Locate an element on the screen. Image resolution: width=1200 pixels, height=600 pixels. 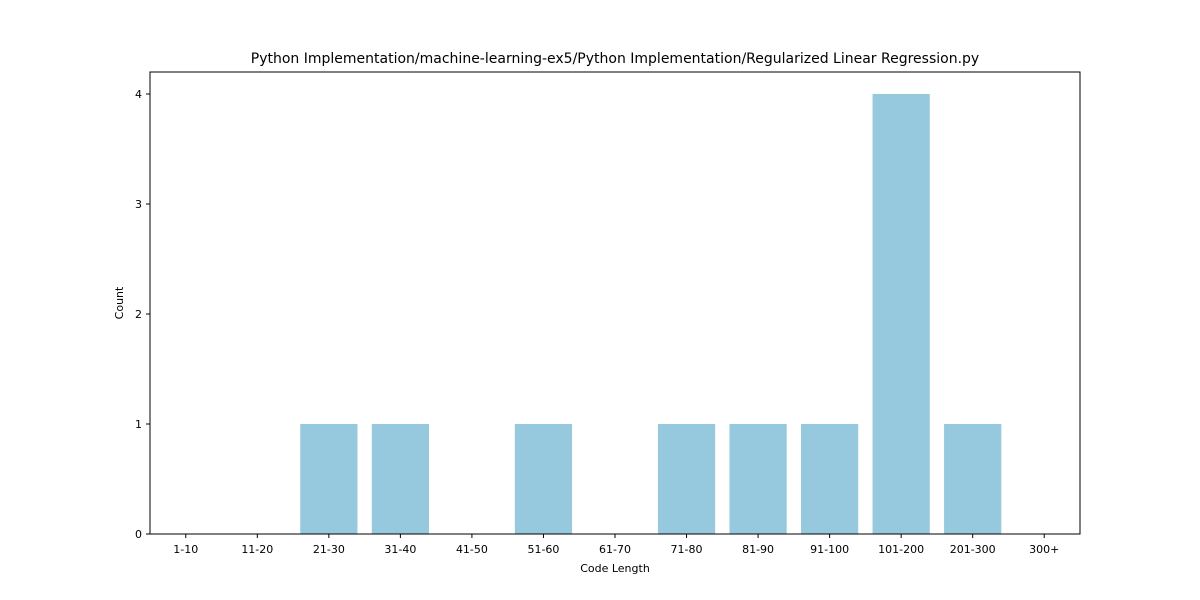
y-tick-label: 4 is located at coordinates (138, 94).